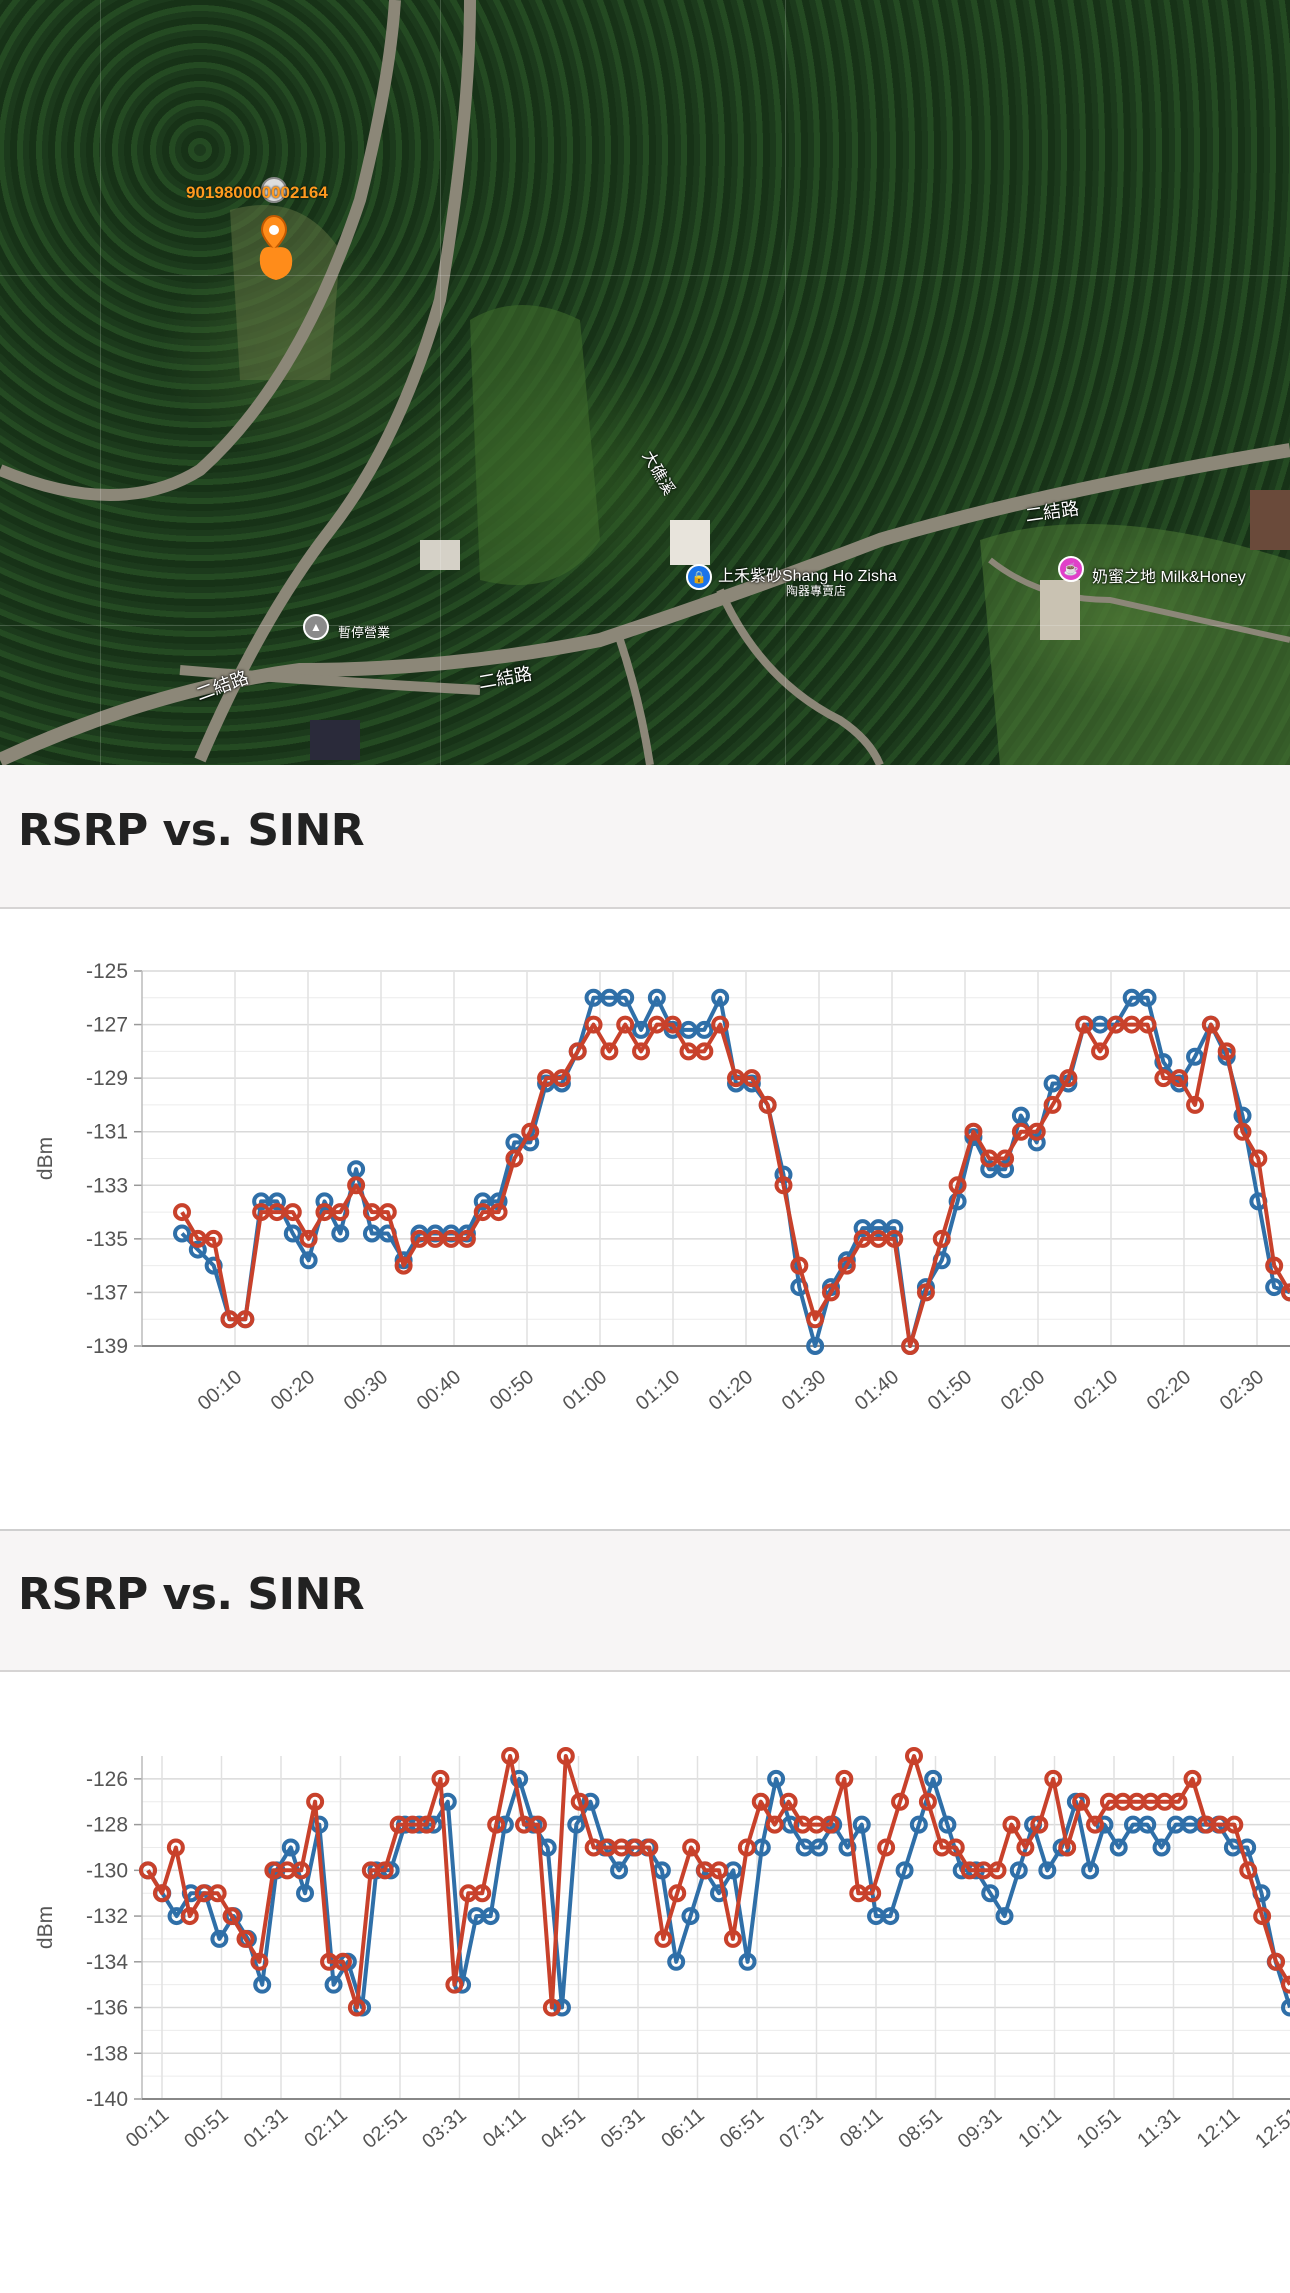 The width and height of the screenshot is (1290, 2293). I want to click on y-tick-label: -126, so click(107, 1779).